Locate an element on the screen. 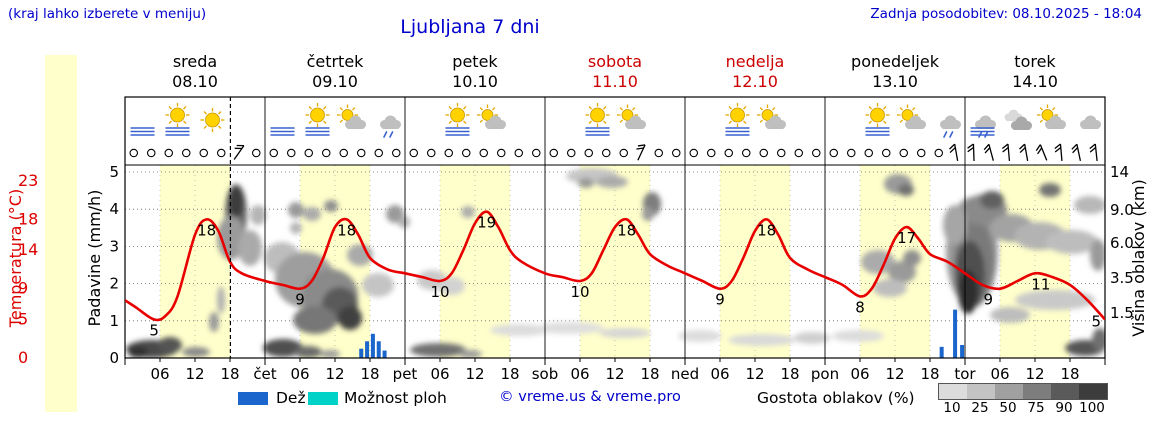  svg-text: 3 is located at coordinates (114, 246).